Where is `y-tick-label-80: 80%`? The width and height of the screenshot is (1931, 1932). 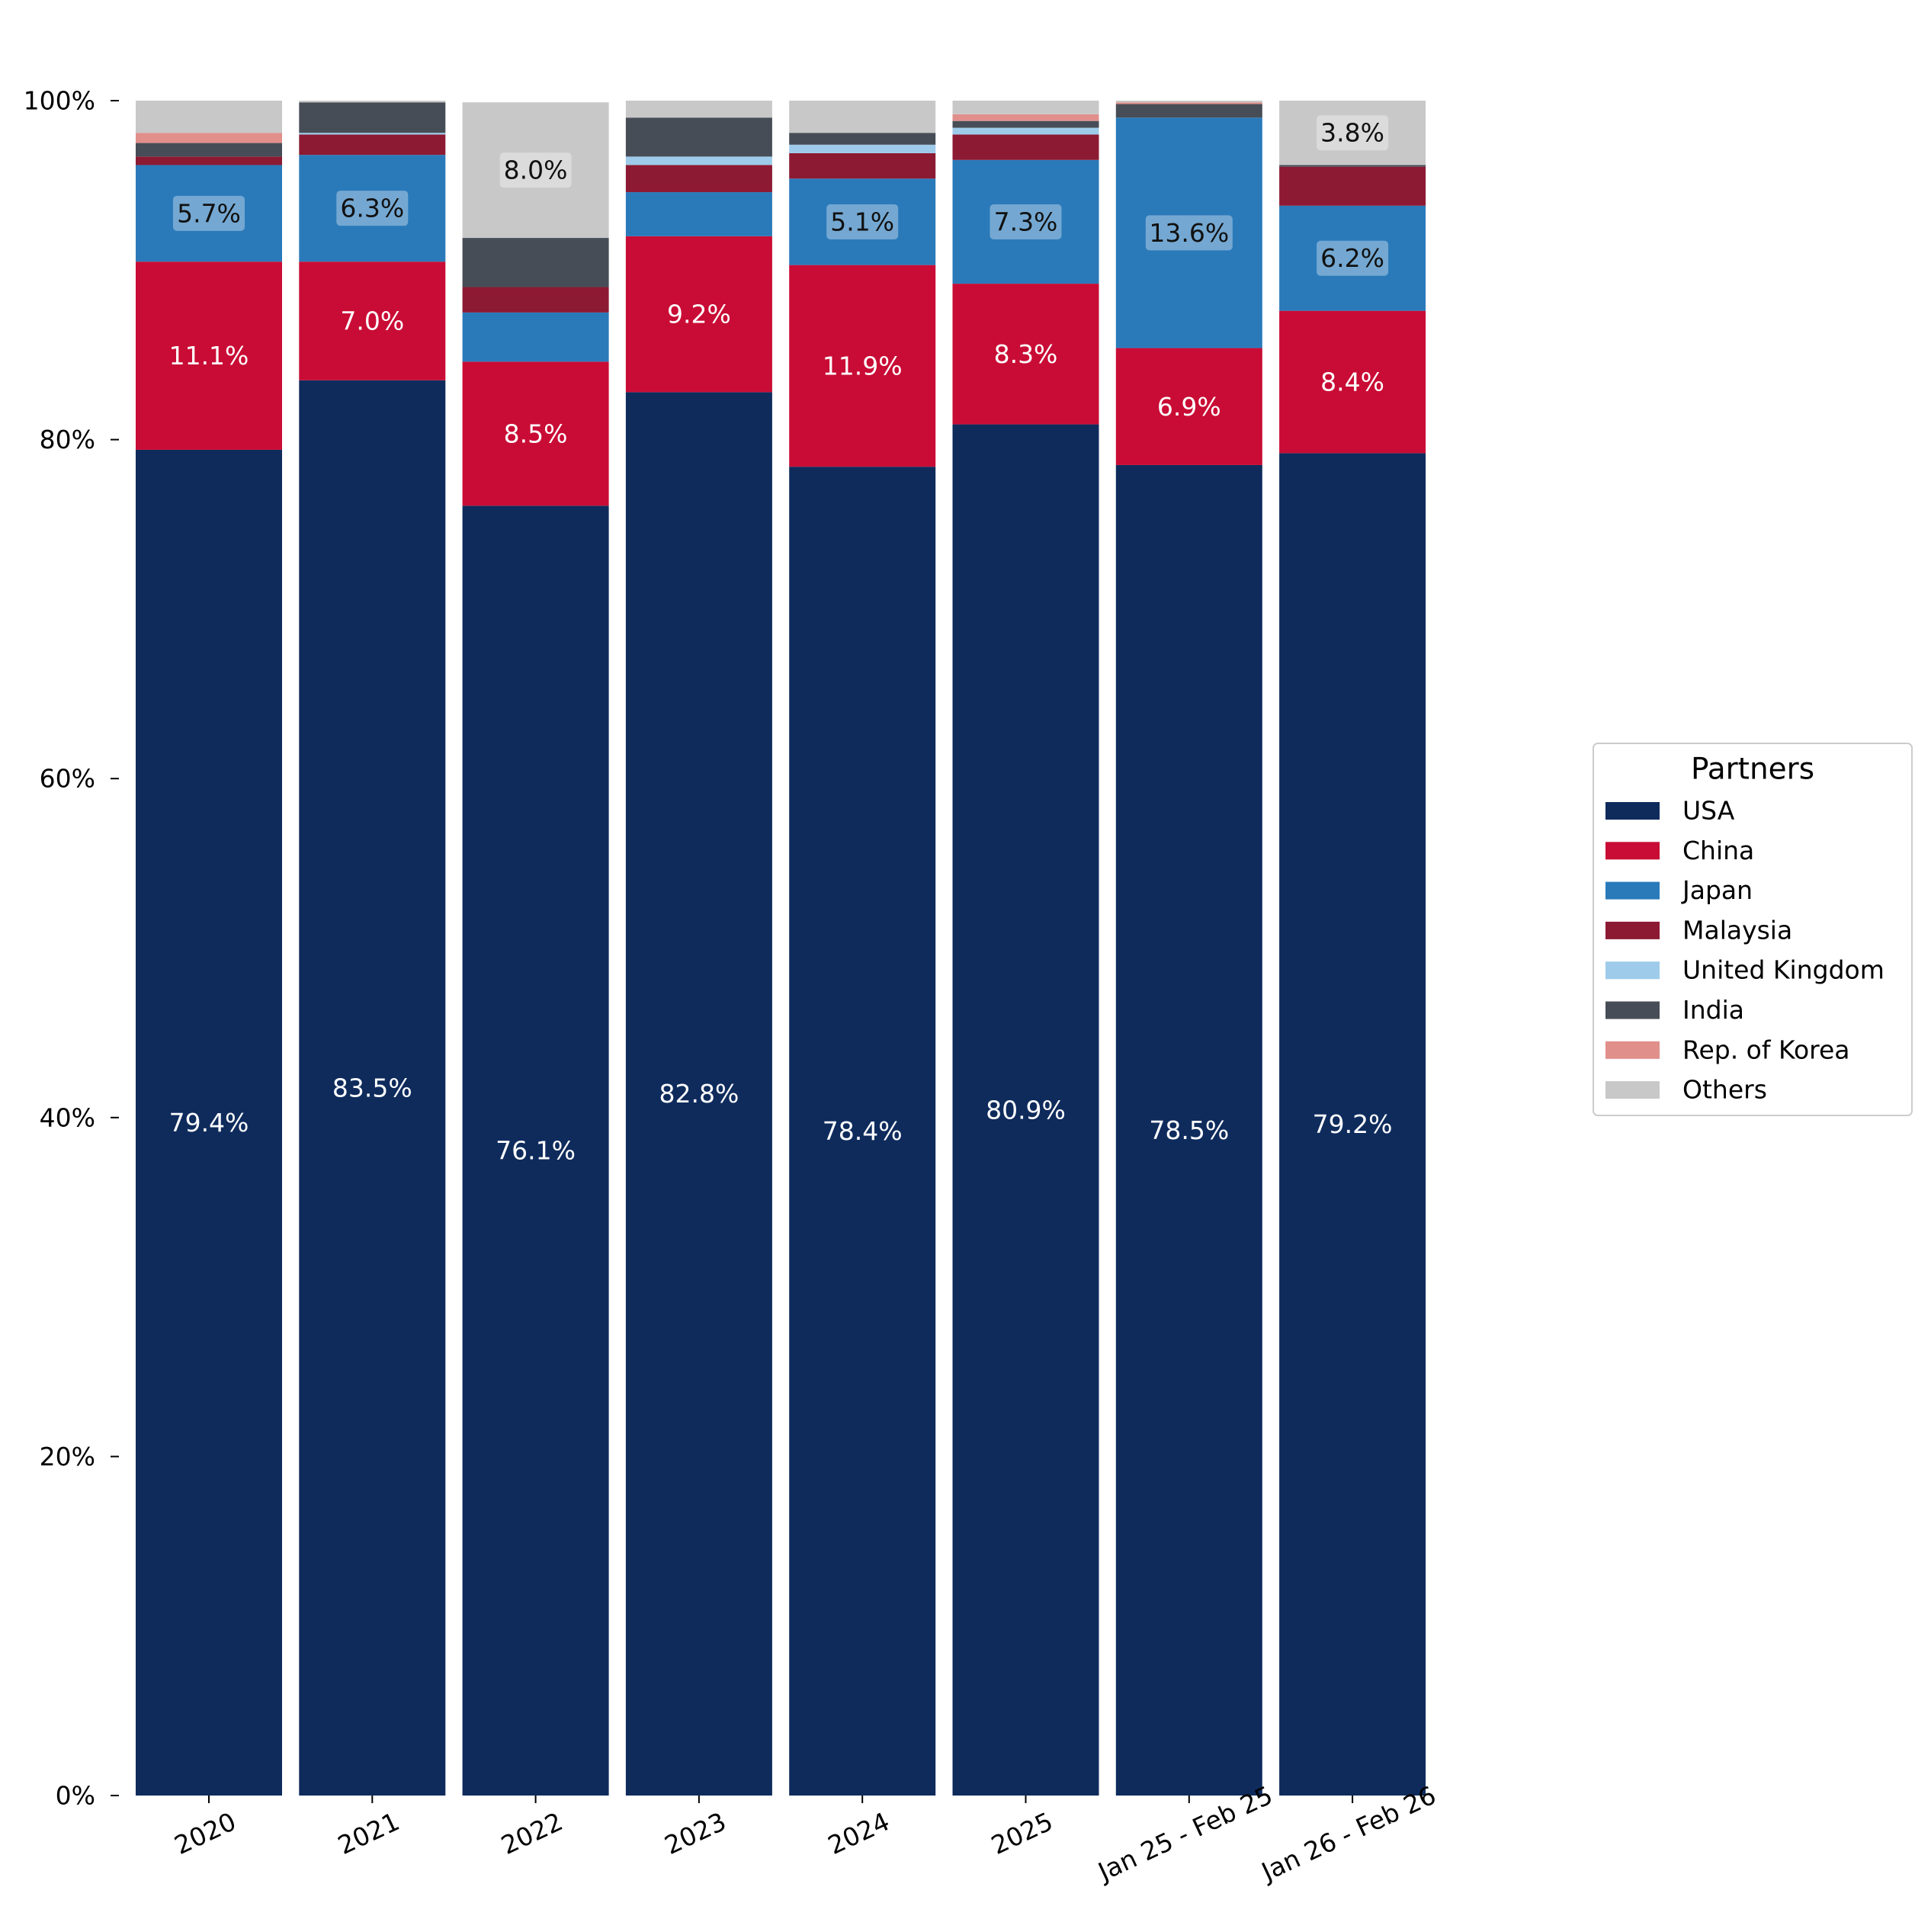
y-tick-label-80: 80% is located at coordinates (67, 440).